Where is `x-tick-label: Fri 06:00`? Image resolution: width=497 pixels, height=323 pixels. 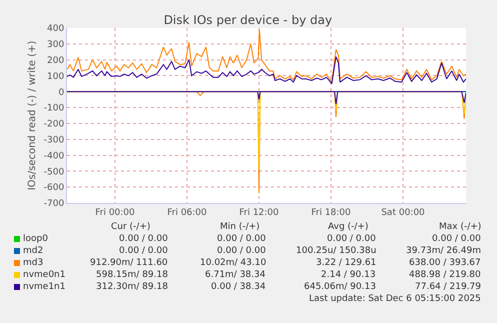 x-tick-label: Fri 06:00 is located at coordinates (187, 213).